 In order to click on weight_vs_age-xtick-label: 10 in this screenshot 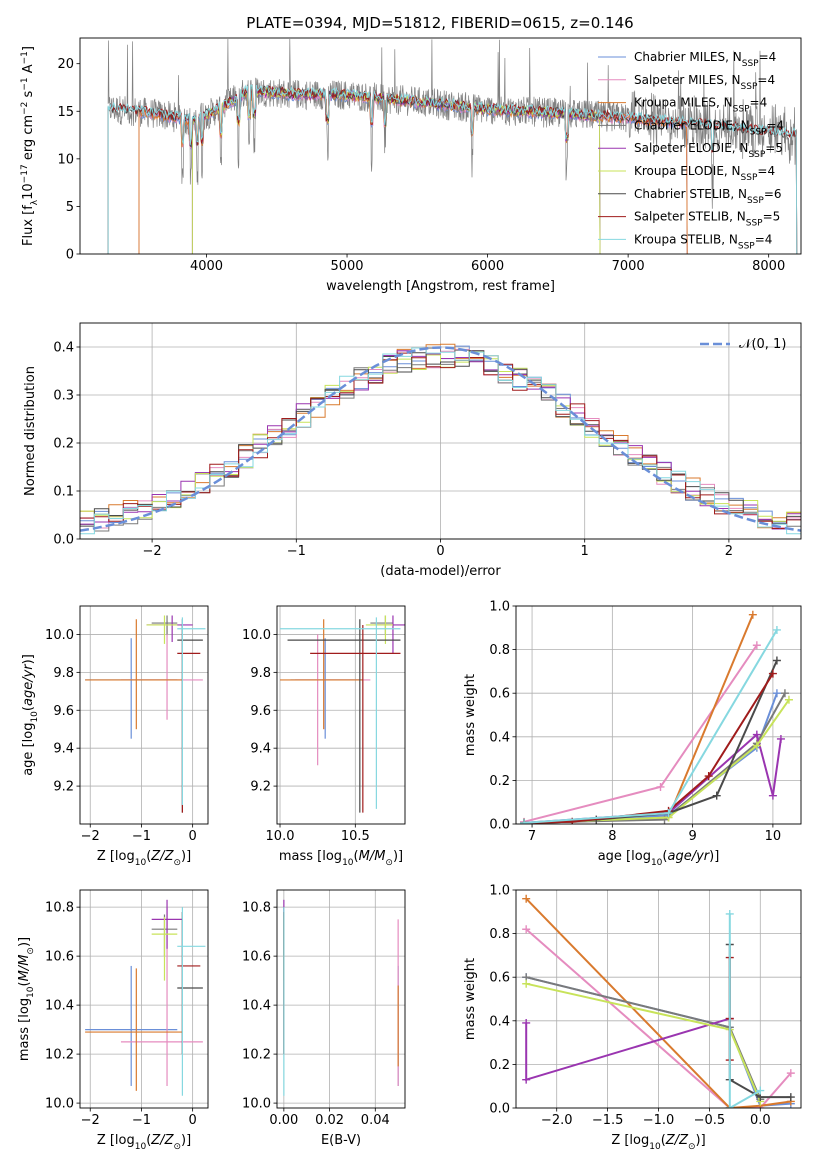, I will do `click(773, 836)`.